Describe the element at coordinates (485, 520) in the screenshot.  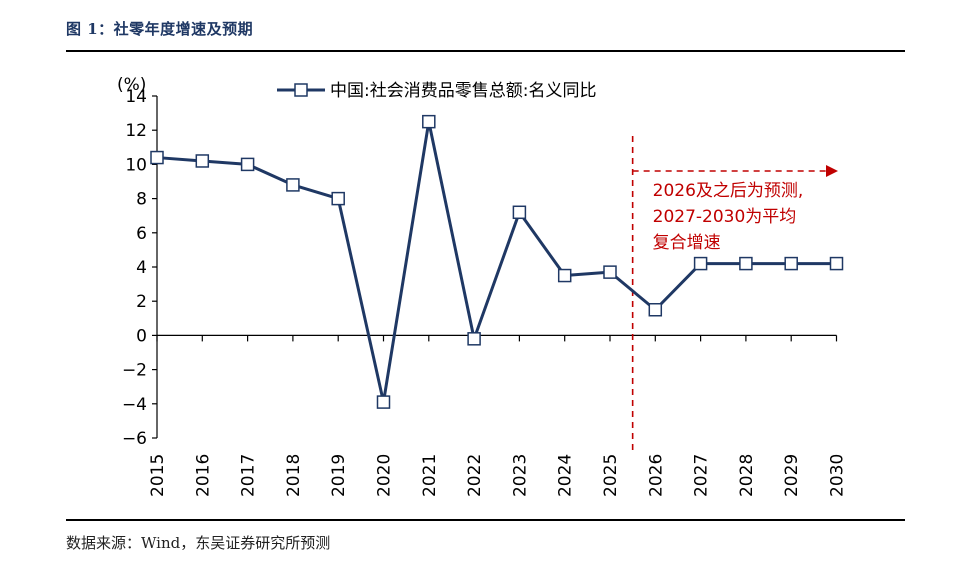
I see `bottom-rule` at that location.